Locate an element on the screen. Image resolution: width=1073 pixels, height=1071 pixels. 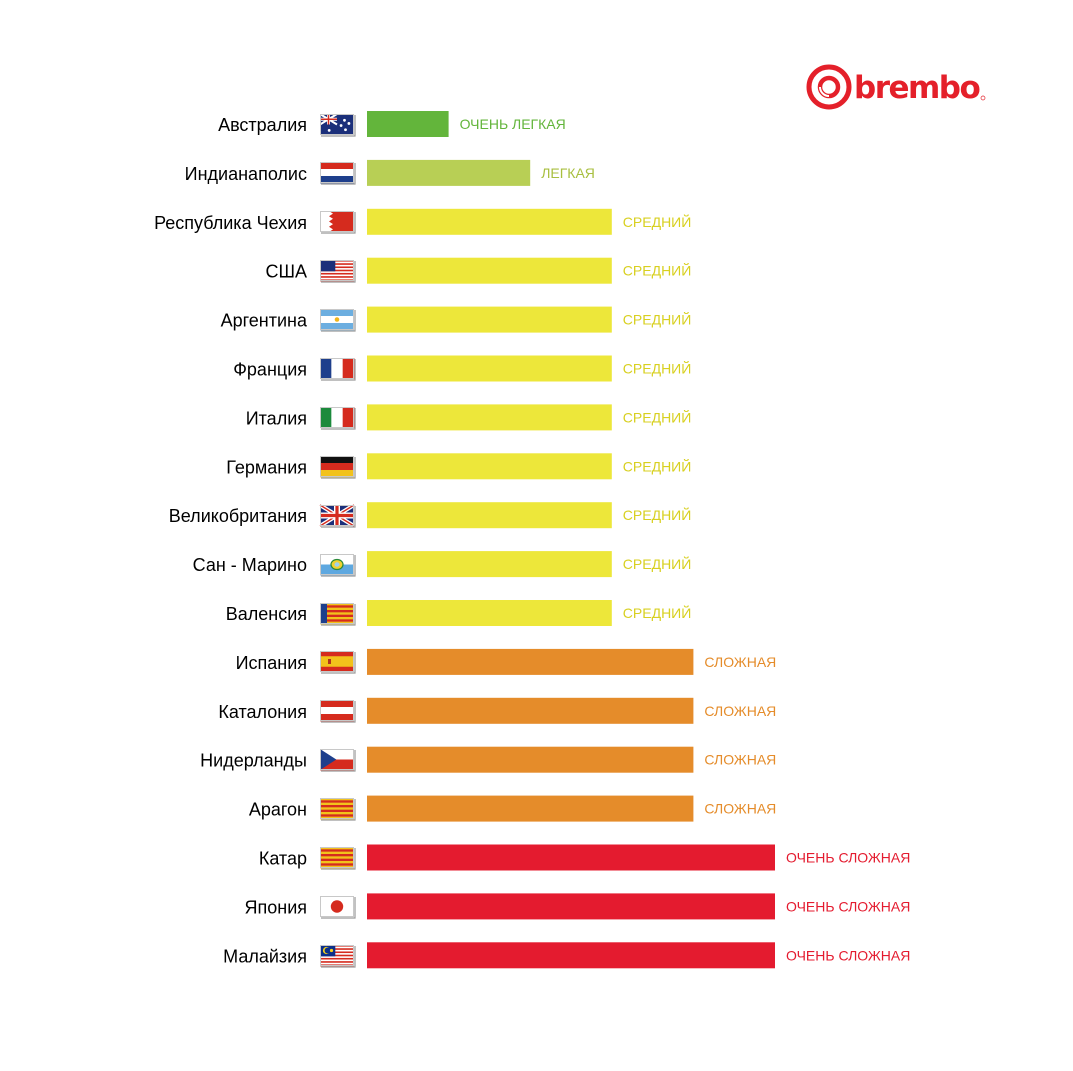
category-label: Испания is located at coordinates (271, 663).